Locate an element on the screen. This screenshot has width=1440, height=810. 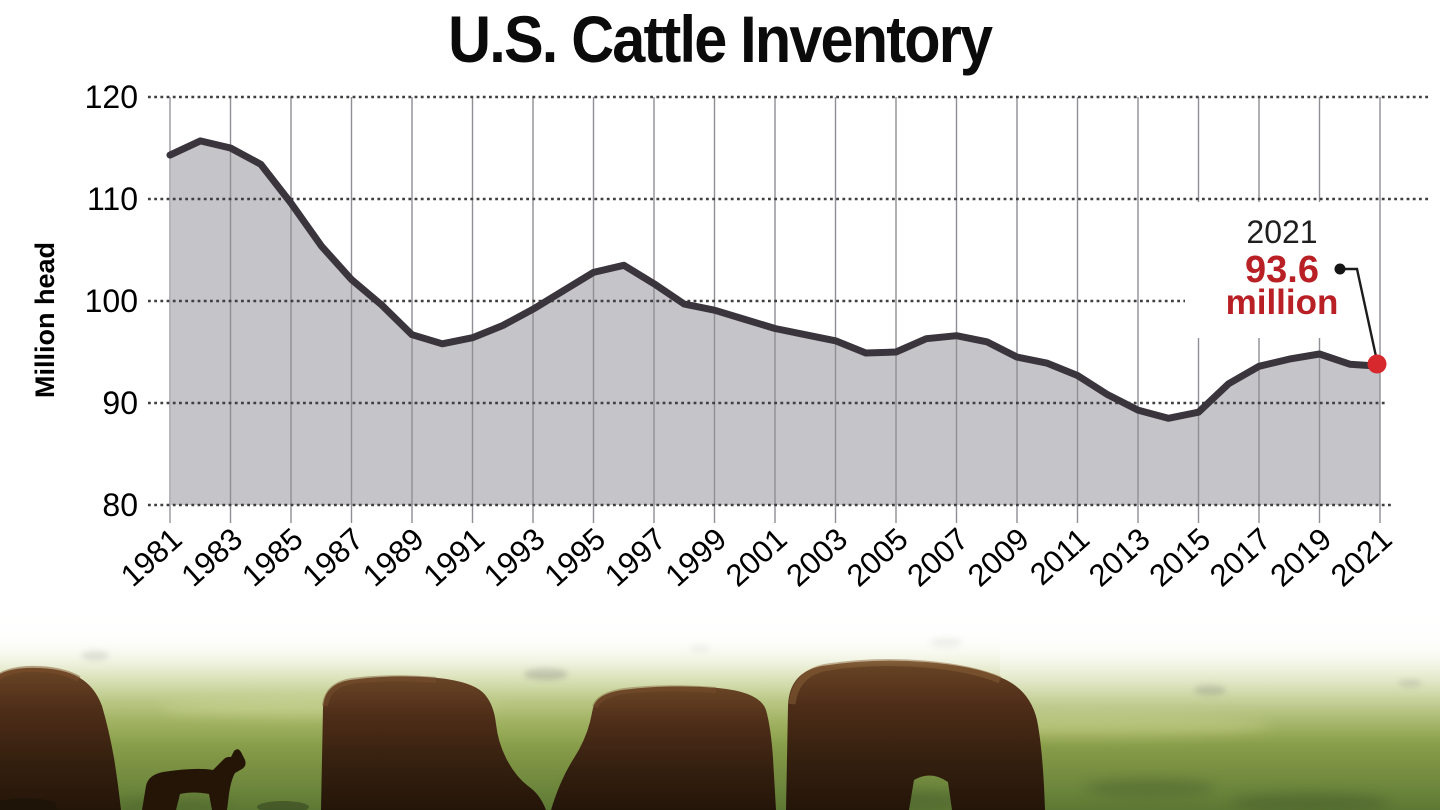
x-tick-label: 2009 is located at coordinates (998, 557).